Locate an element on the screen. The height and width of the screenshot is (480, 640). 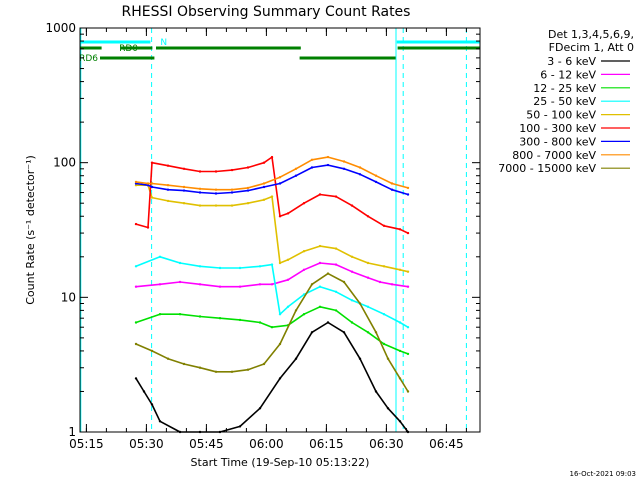
footer-timestamp: 16-Oct-2021 09:03 is located at coordinates (603, 474).